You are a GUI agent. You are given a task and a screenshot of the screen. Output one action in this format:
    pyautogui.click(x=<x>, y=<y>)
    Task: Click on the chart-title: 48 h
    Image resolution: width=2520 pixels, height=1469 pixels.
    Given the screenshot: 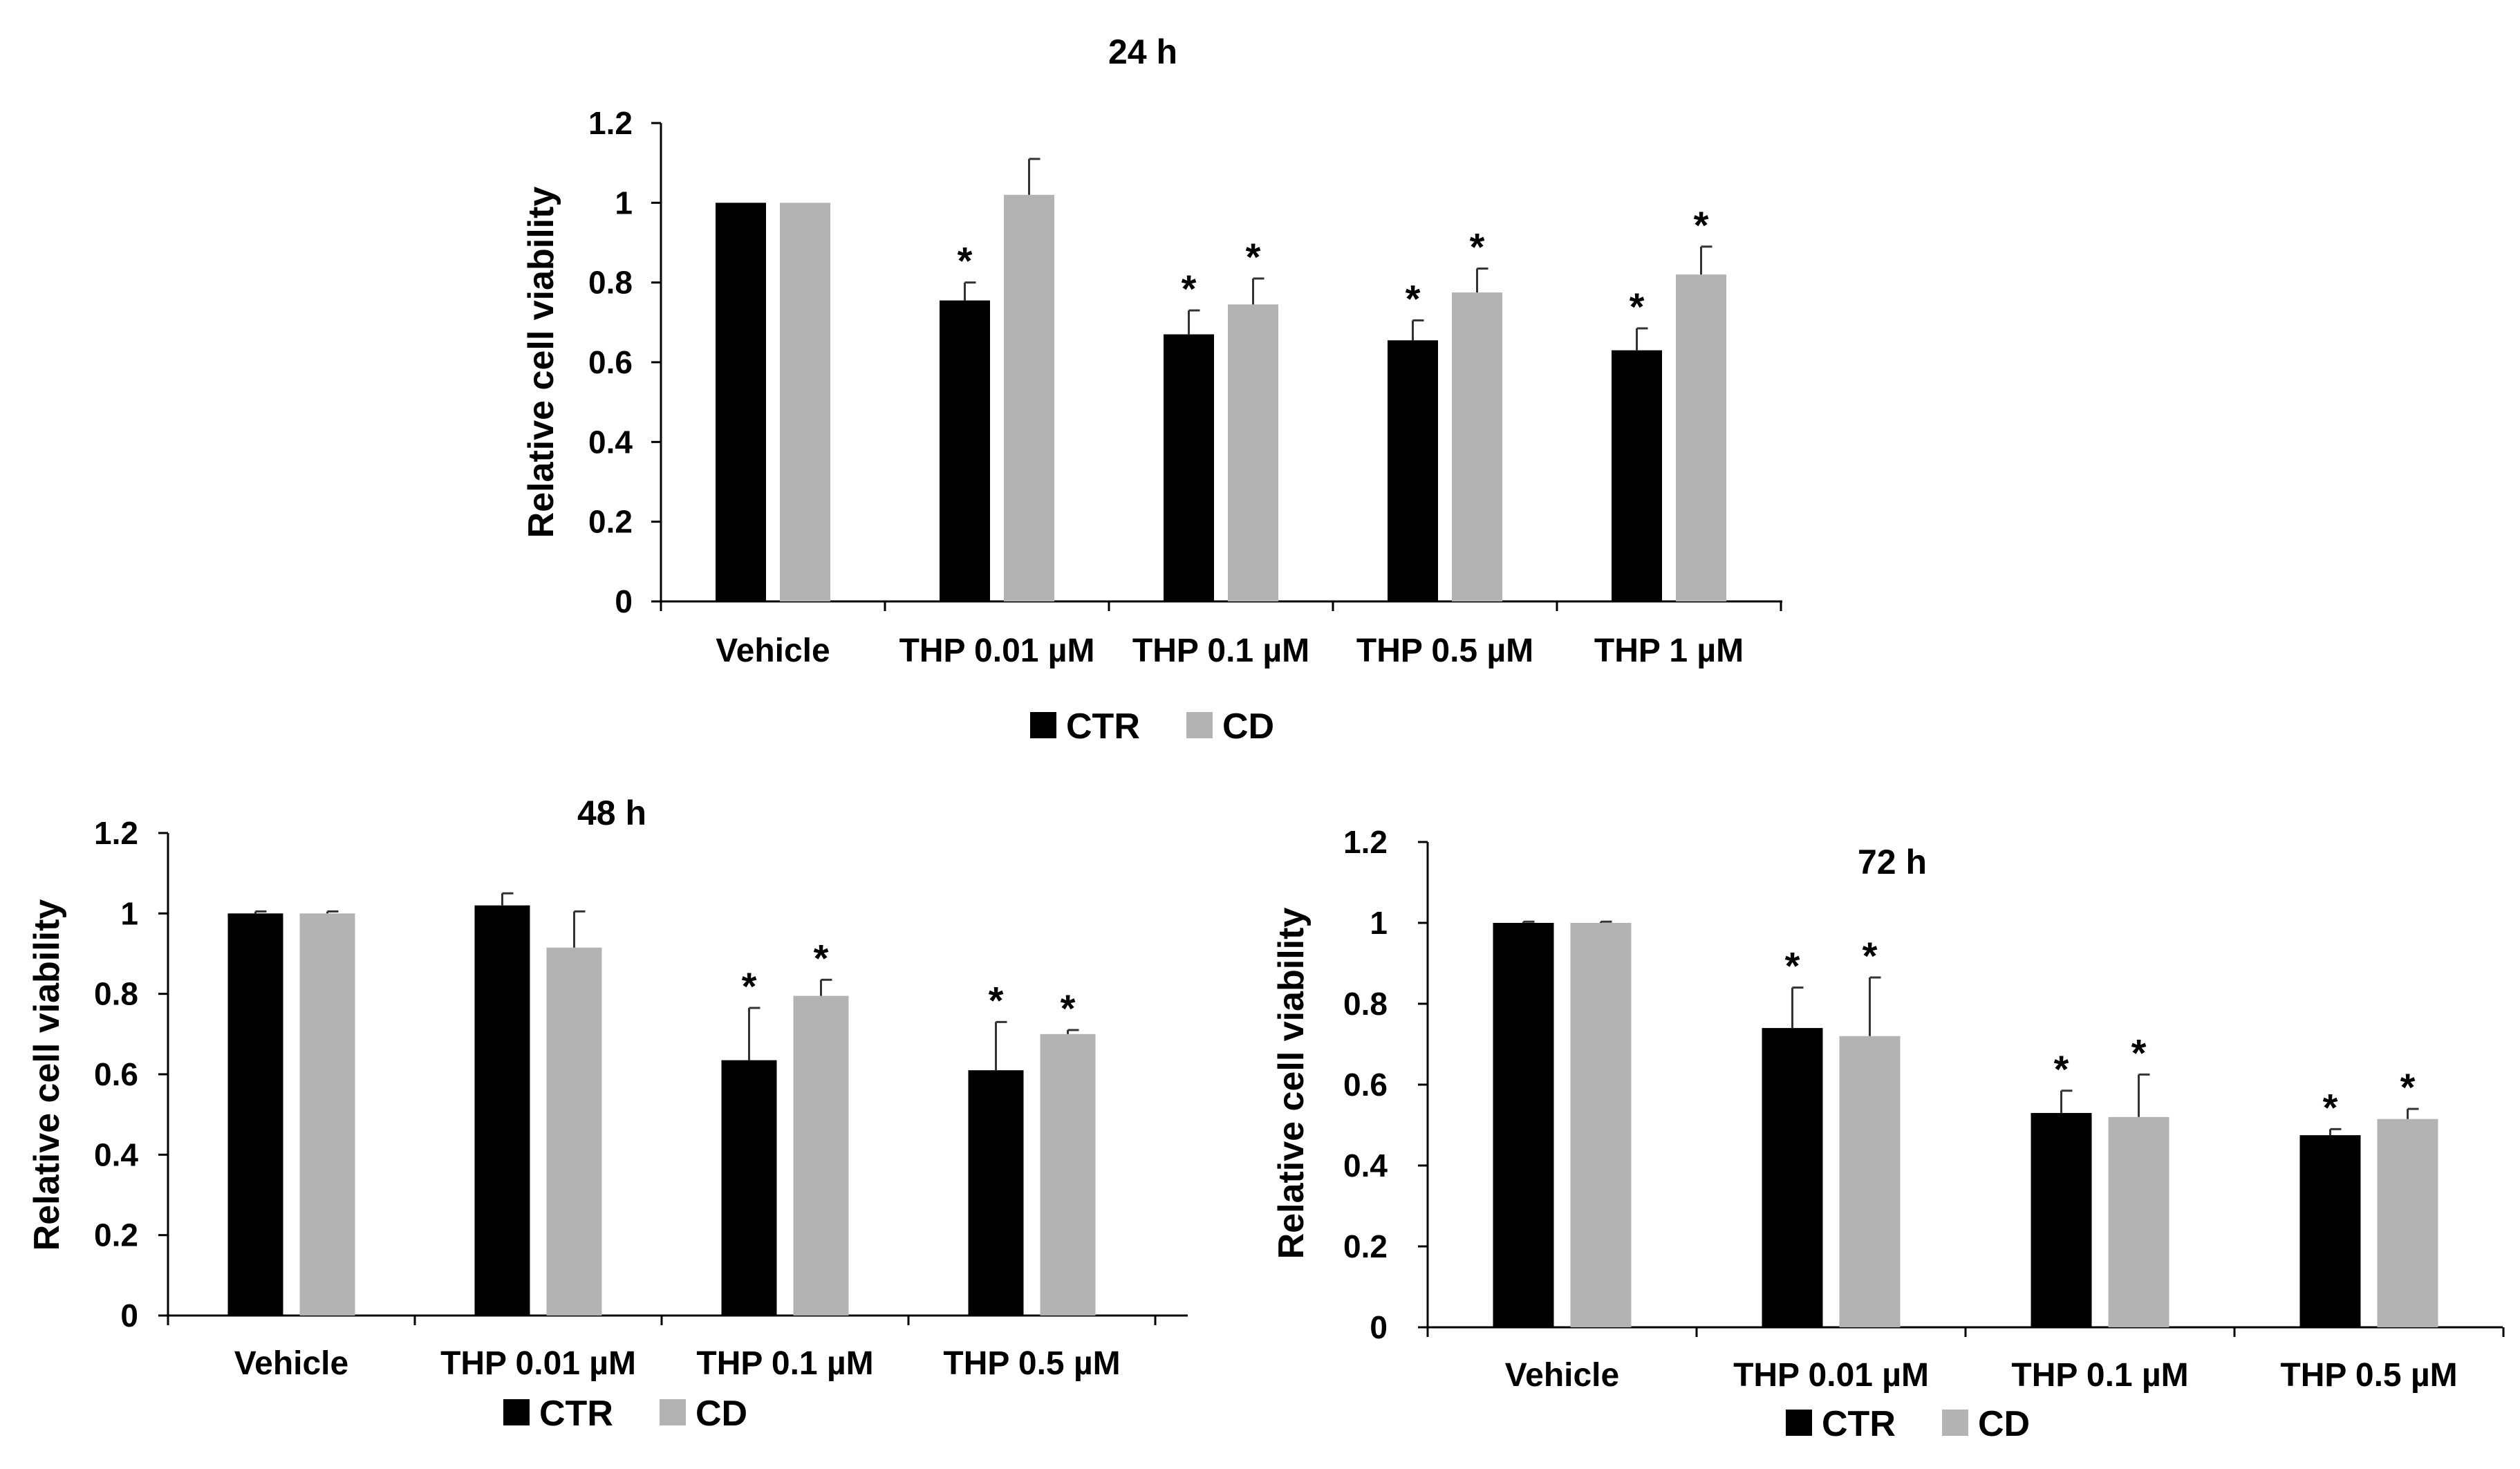 What is the action you would take?
    pyautogui.click(x=611, y=813)
    